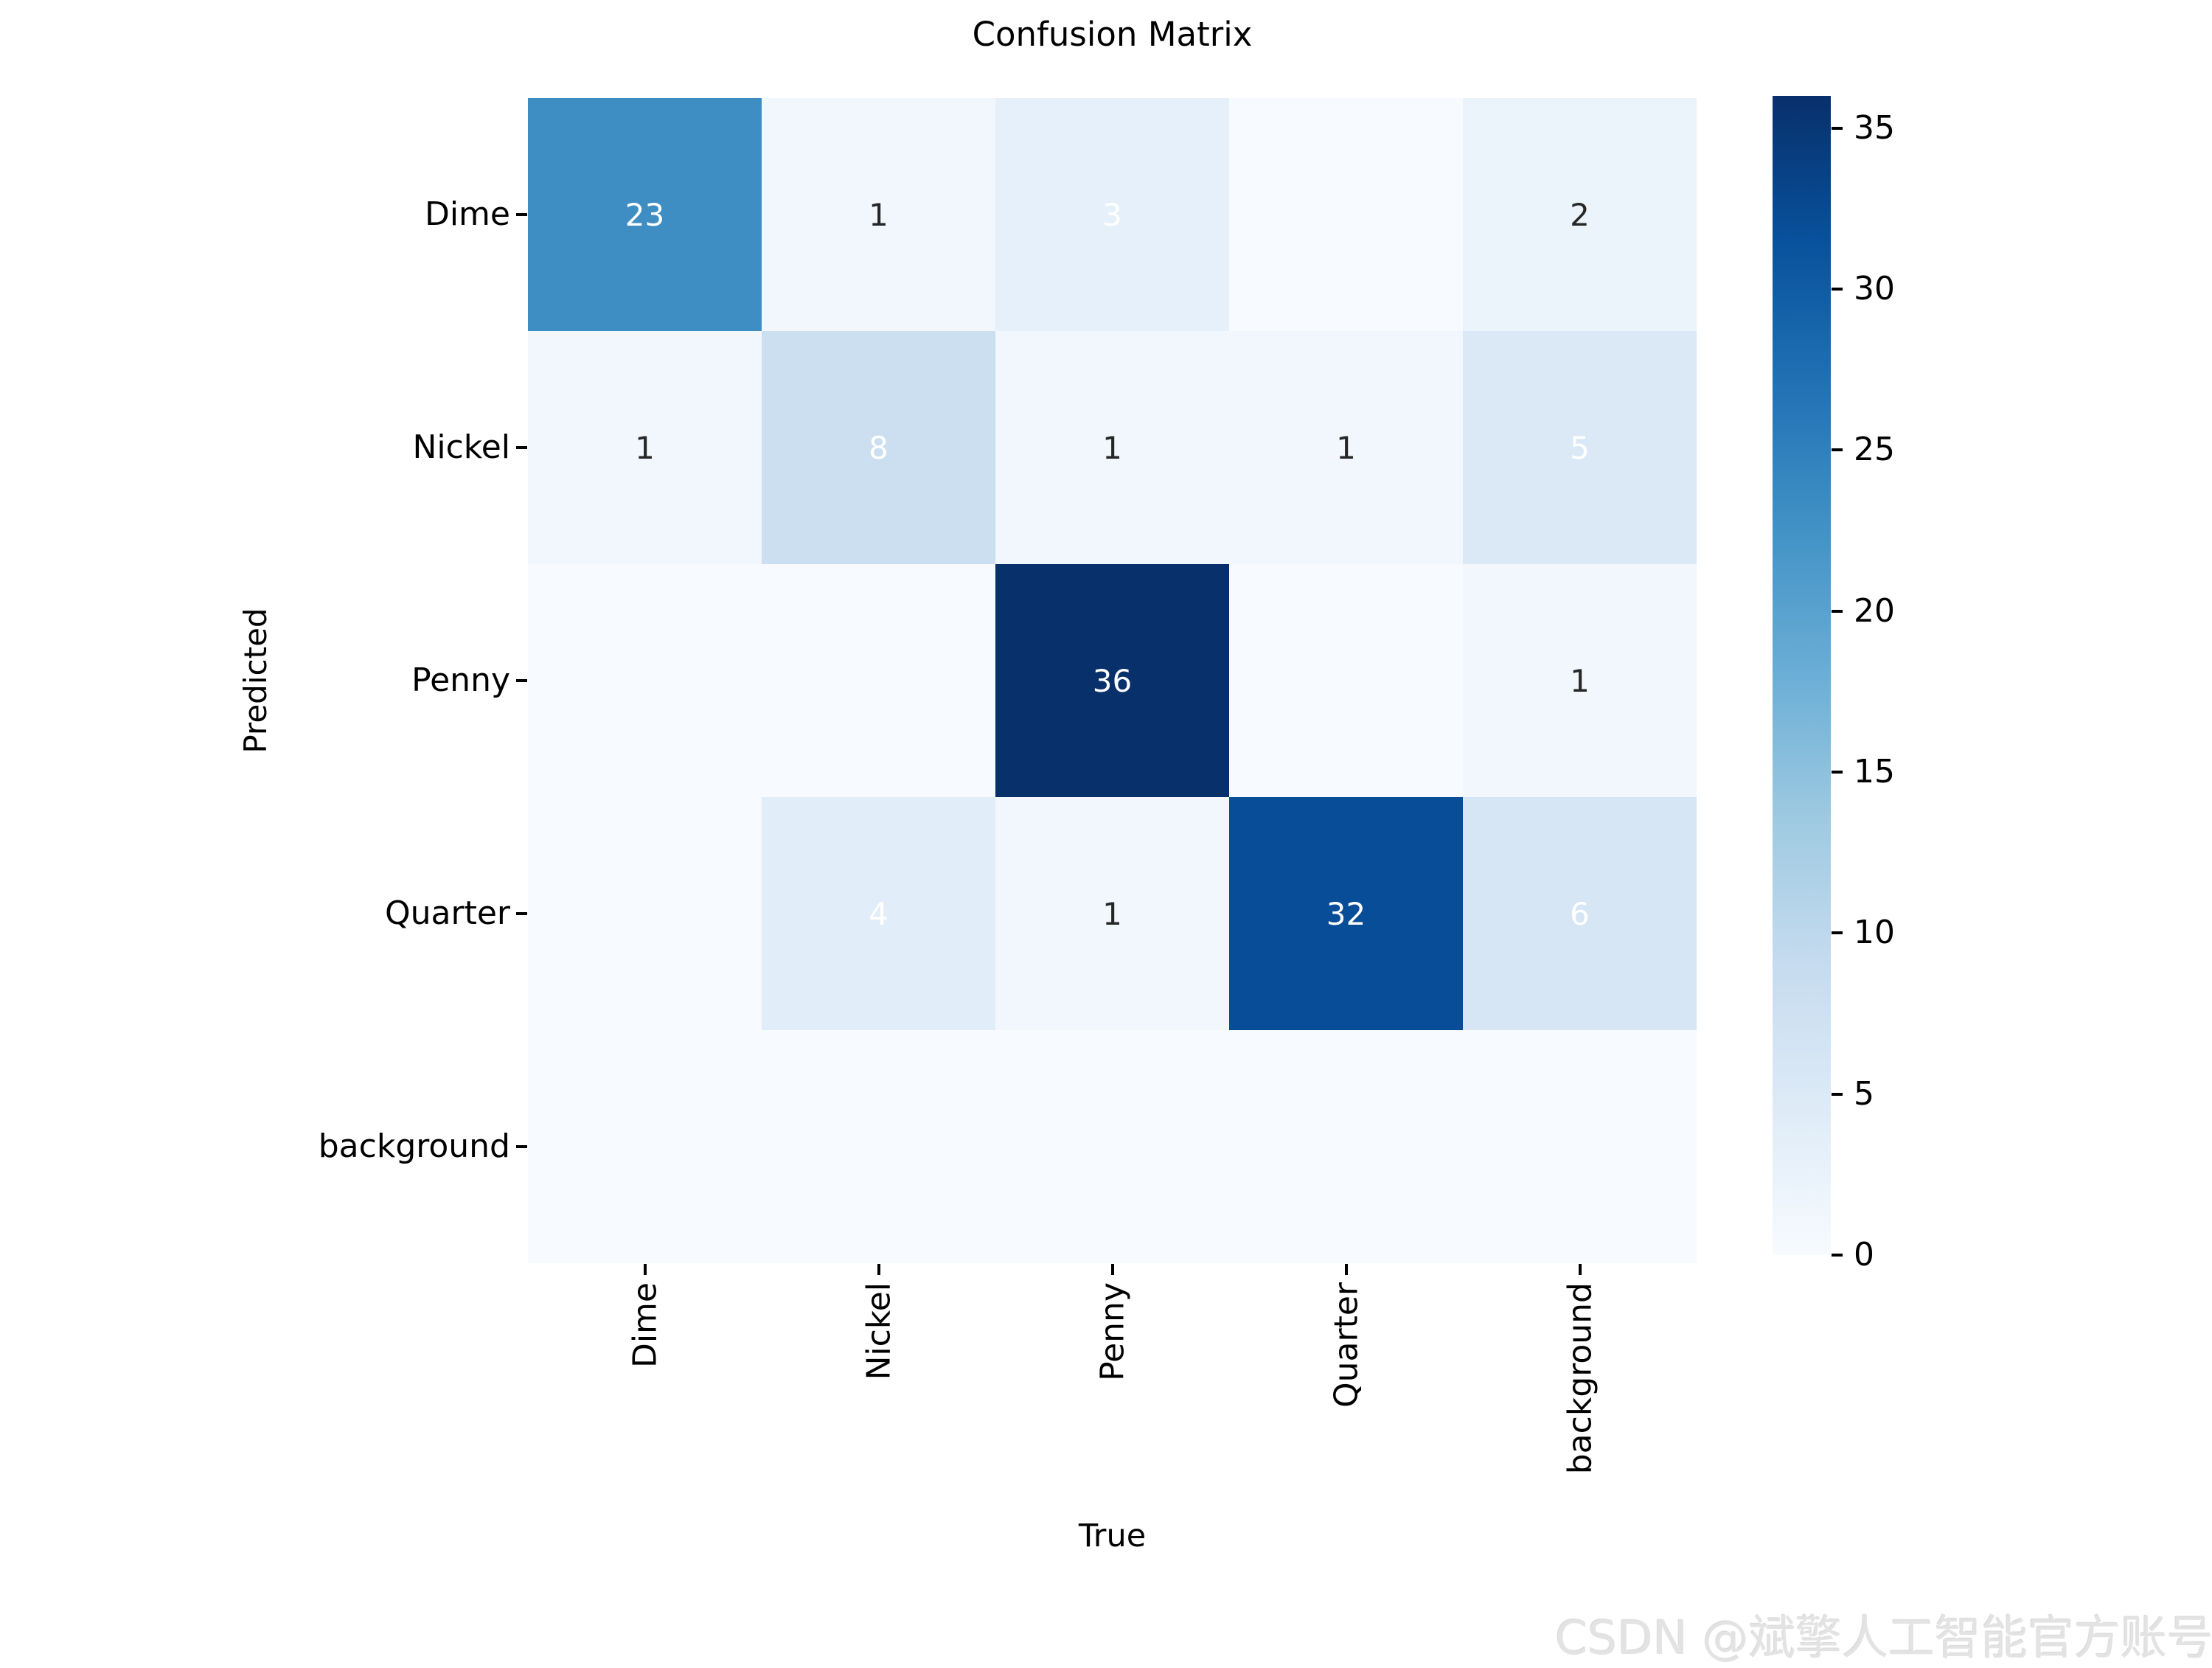 This screenshot has width=2212, height=1668. I want to click on chart-title: Confusion Matrix, so click(1112, 34).